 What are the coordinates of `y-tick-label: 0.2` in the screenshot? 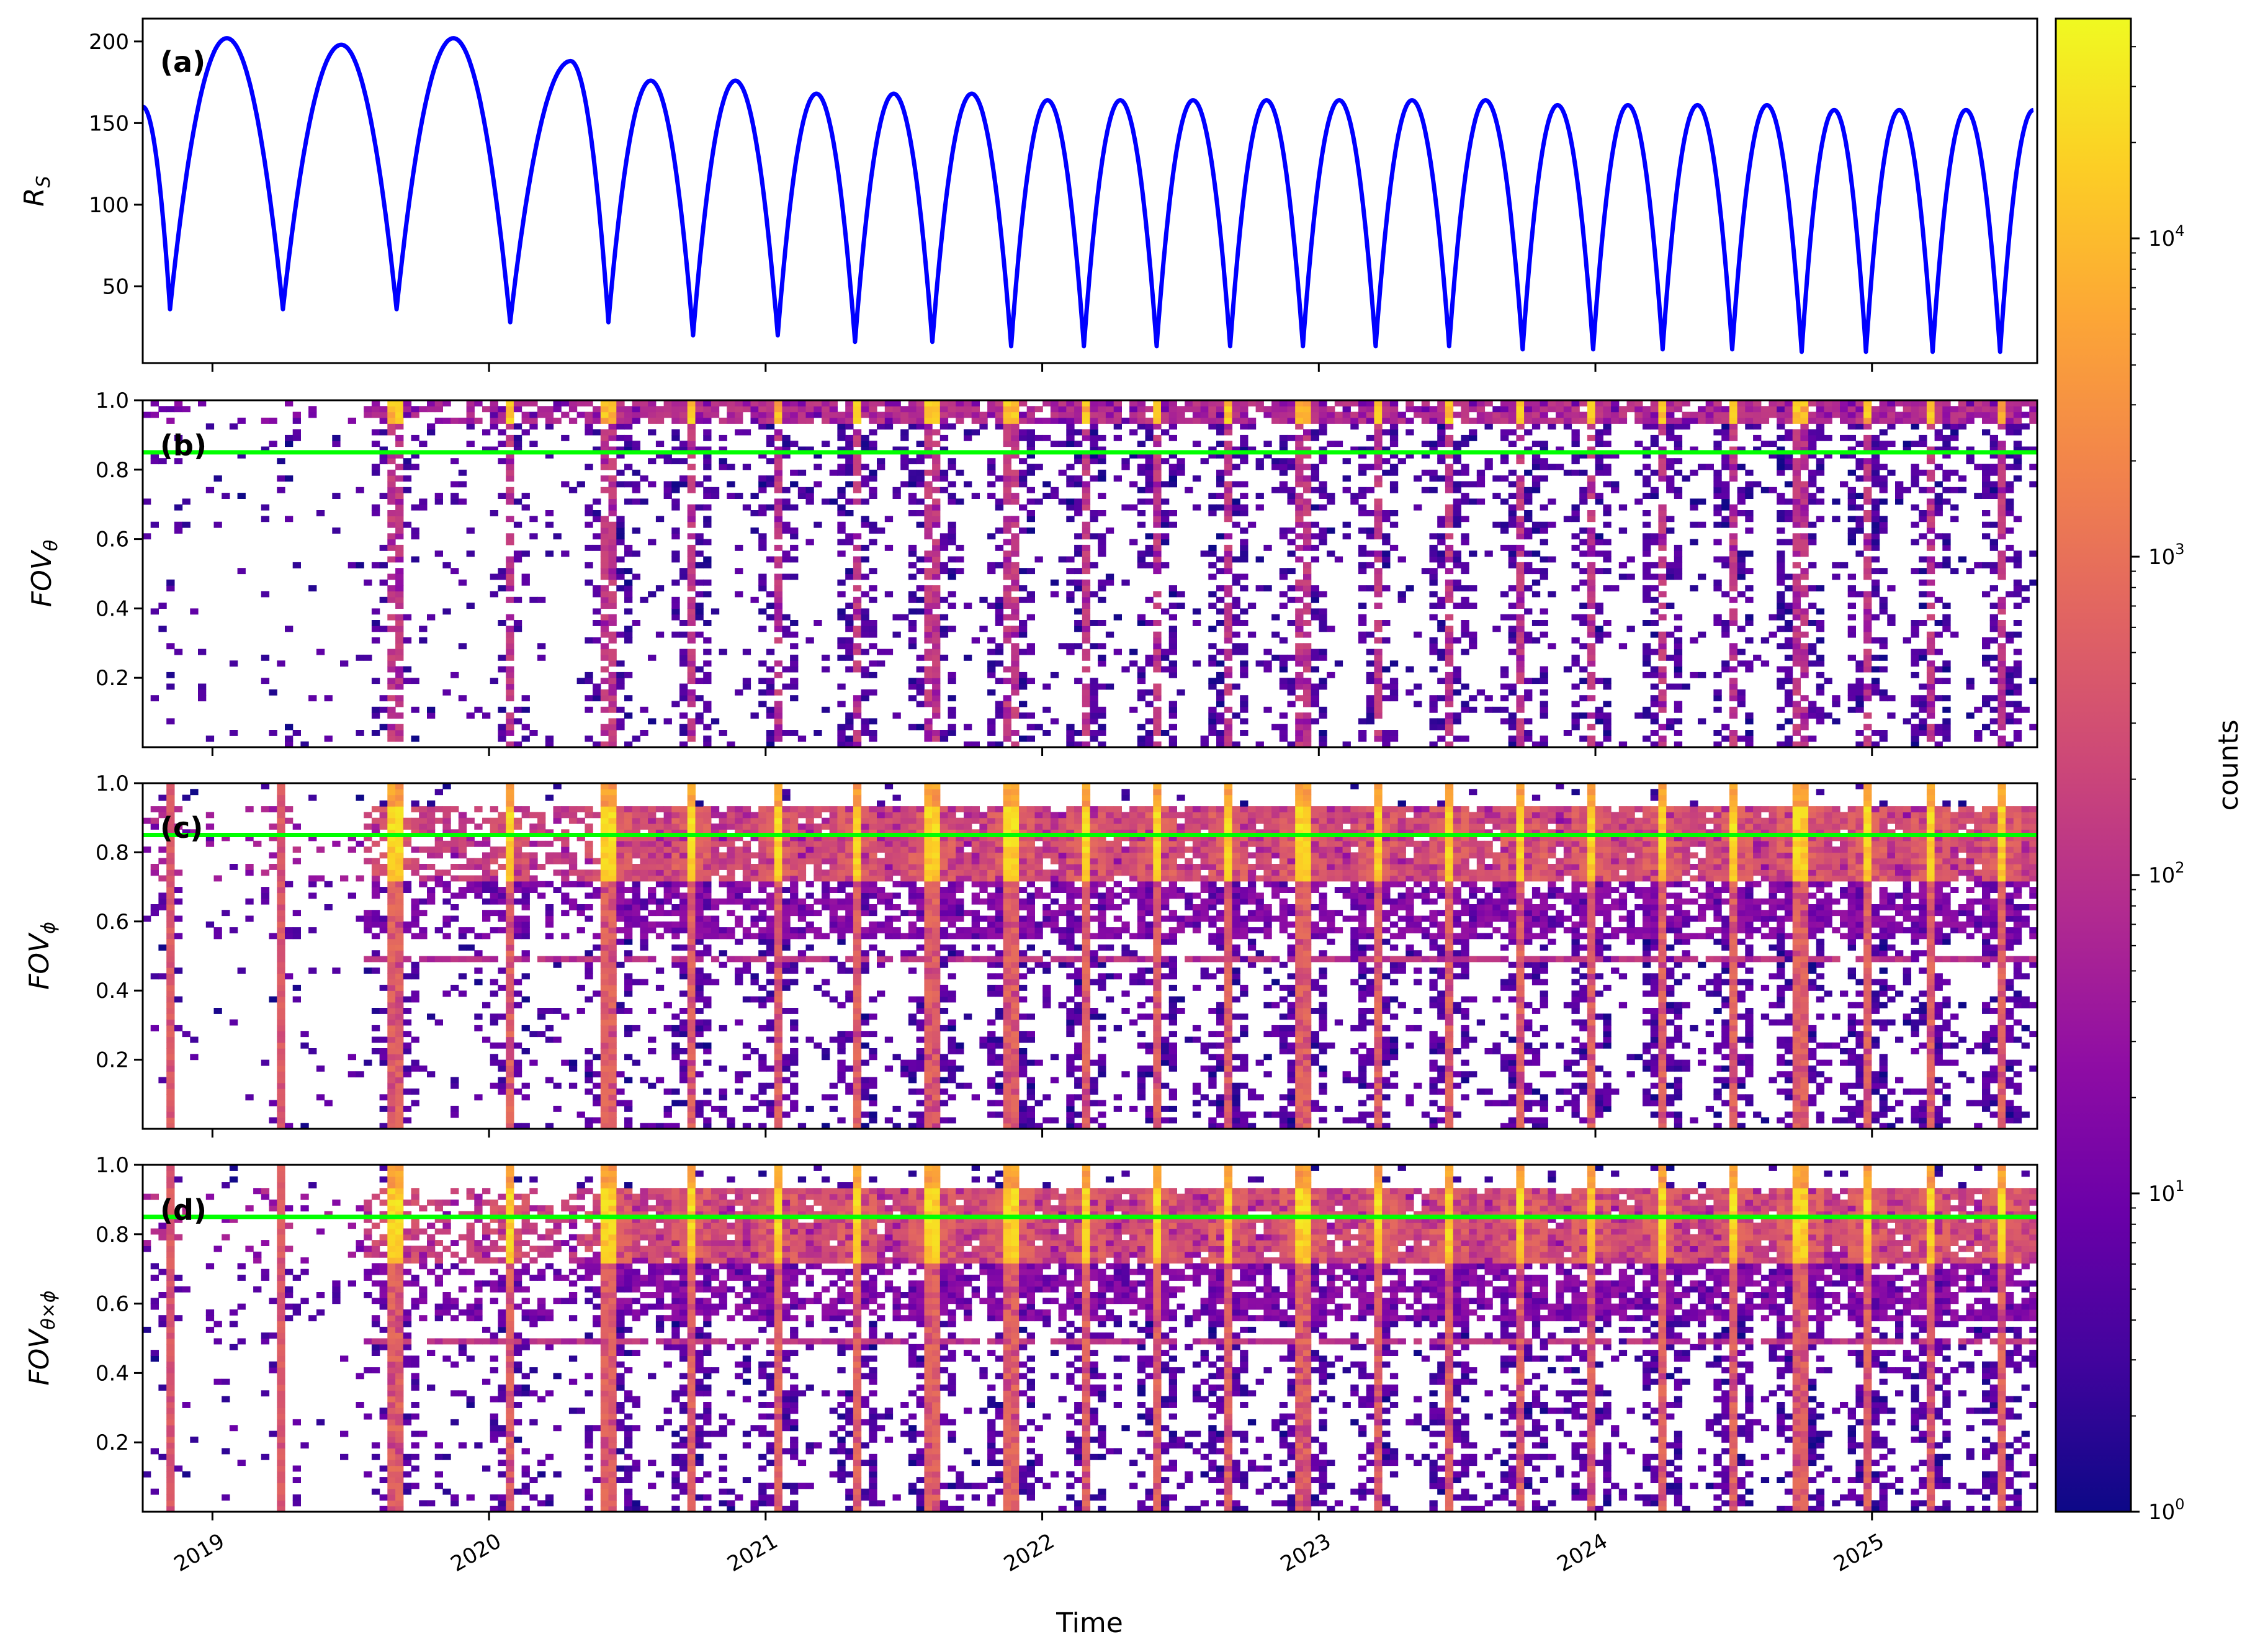 It's located at (112, 678).